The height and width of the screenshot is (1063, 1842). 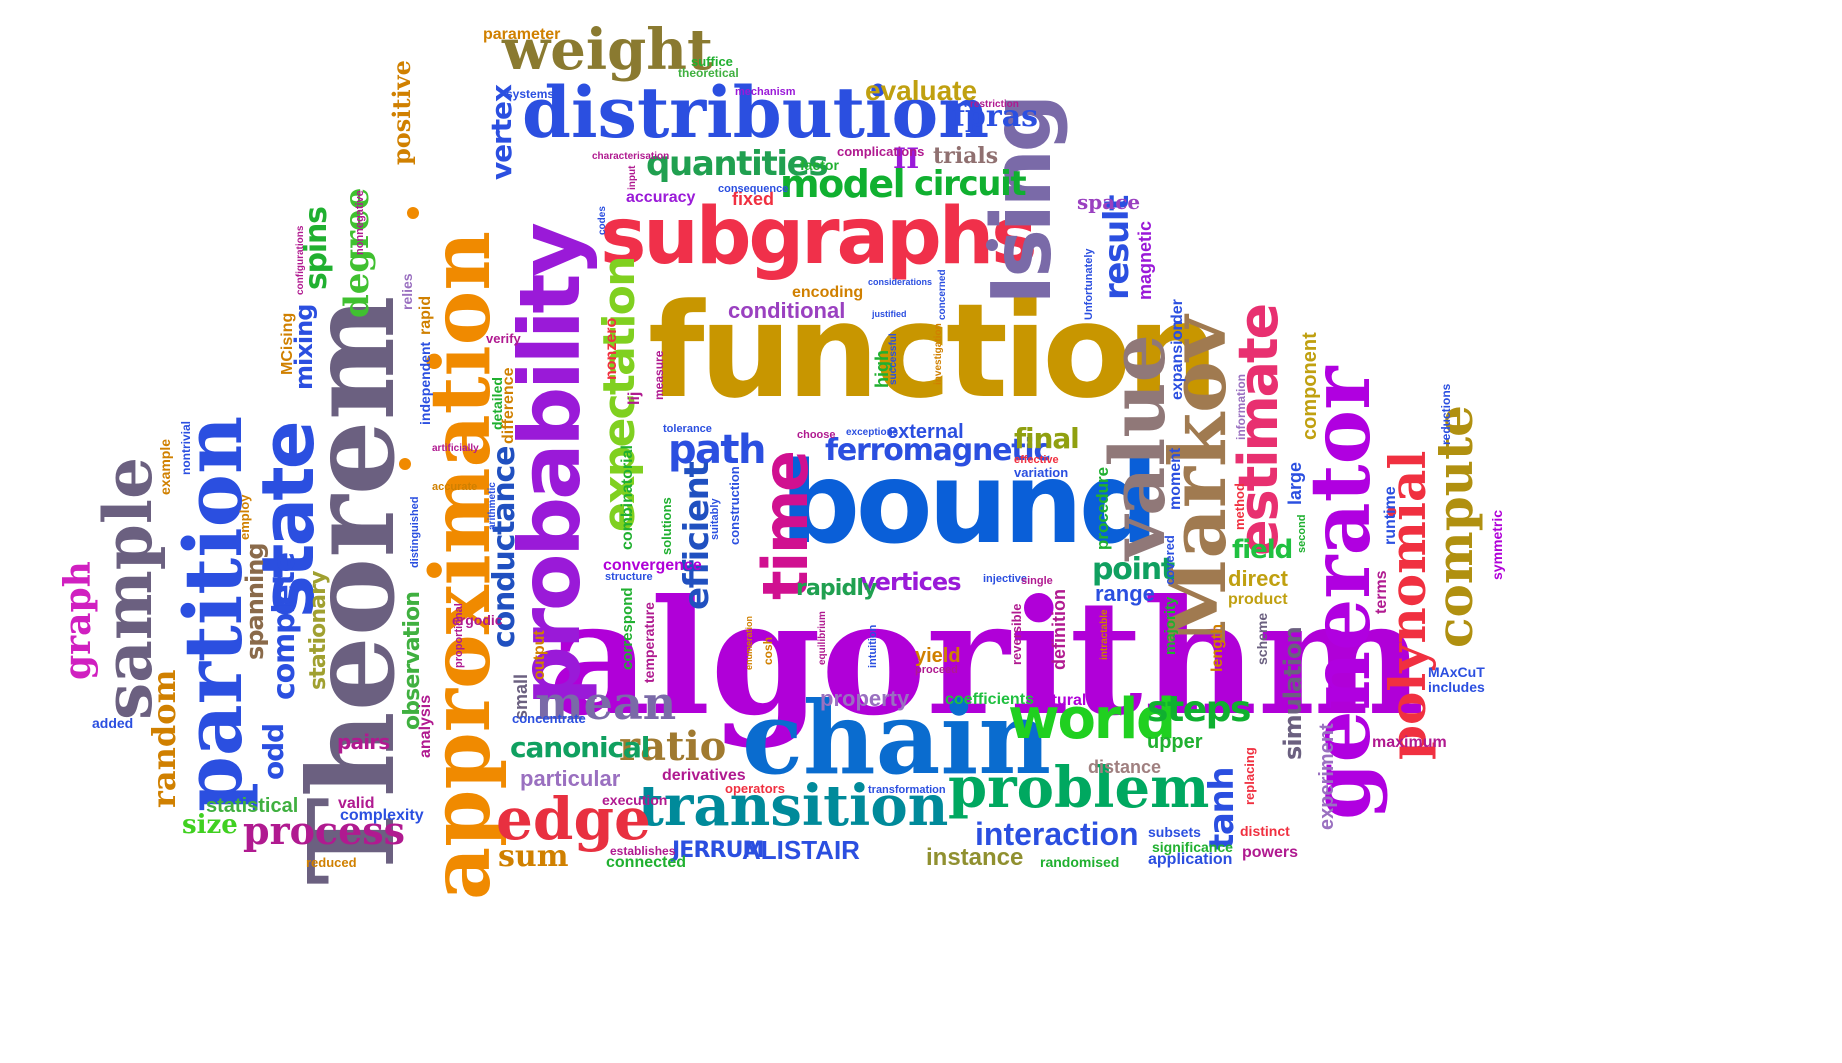 I want to click on word-execution: execution, so click(x=635, y=800).